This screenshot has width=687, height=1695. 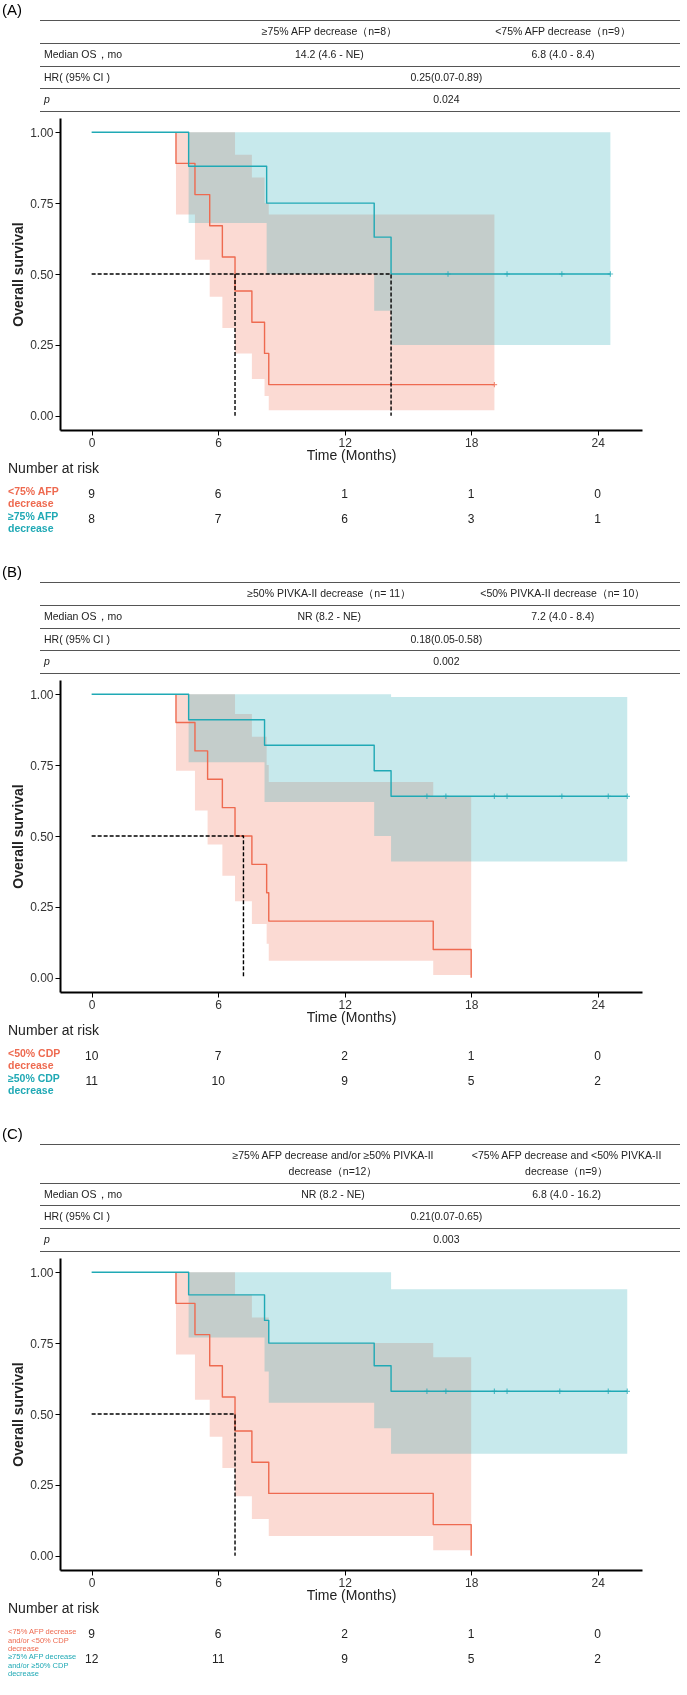 What do you see at coordinates (12, 1134) in the screenshot?
I see `chart-title: (C)` at bounding box center [12, 1134].